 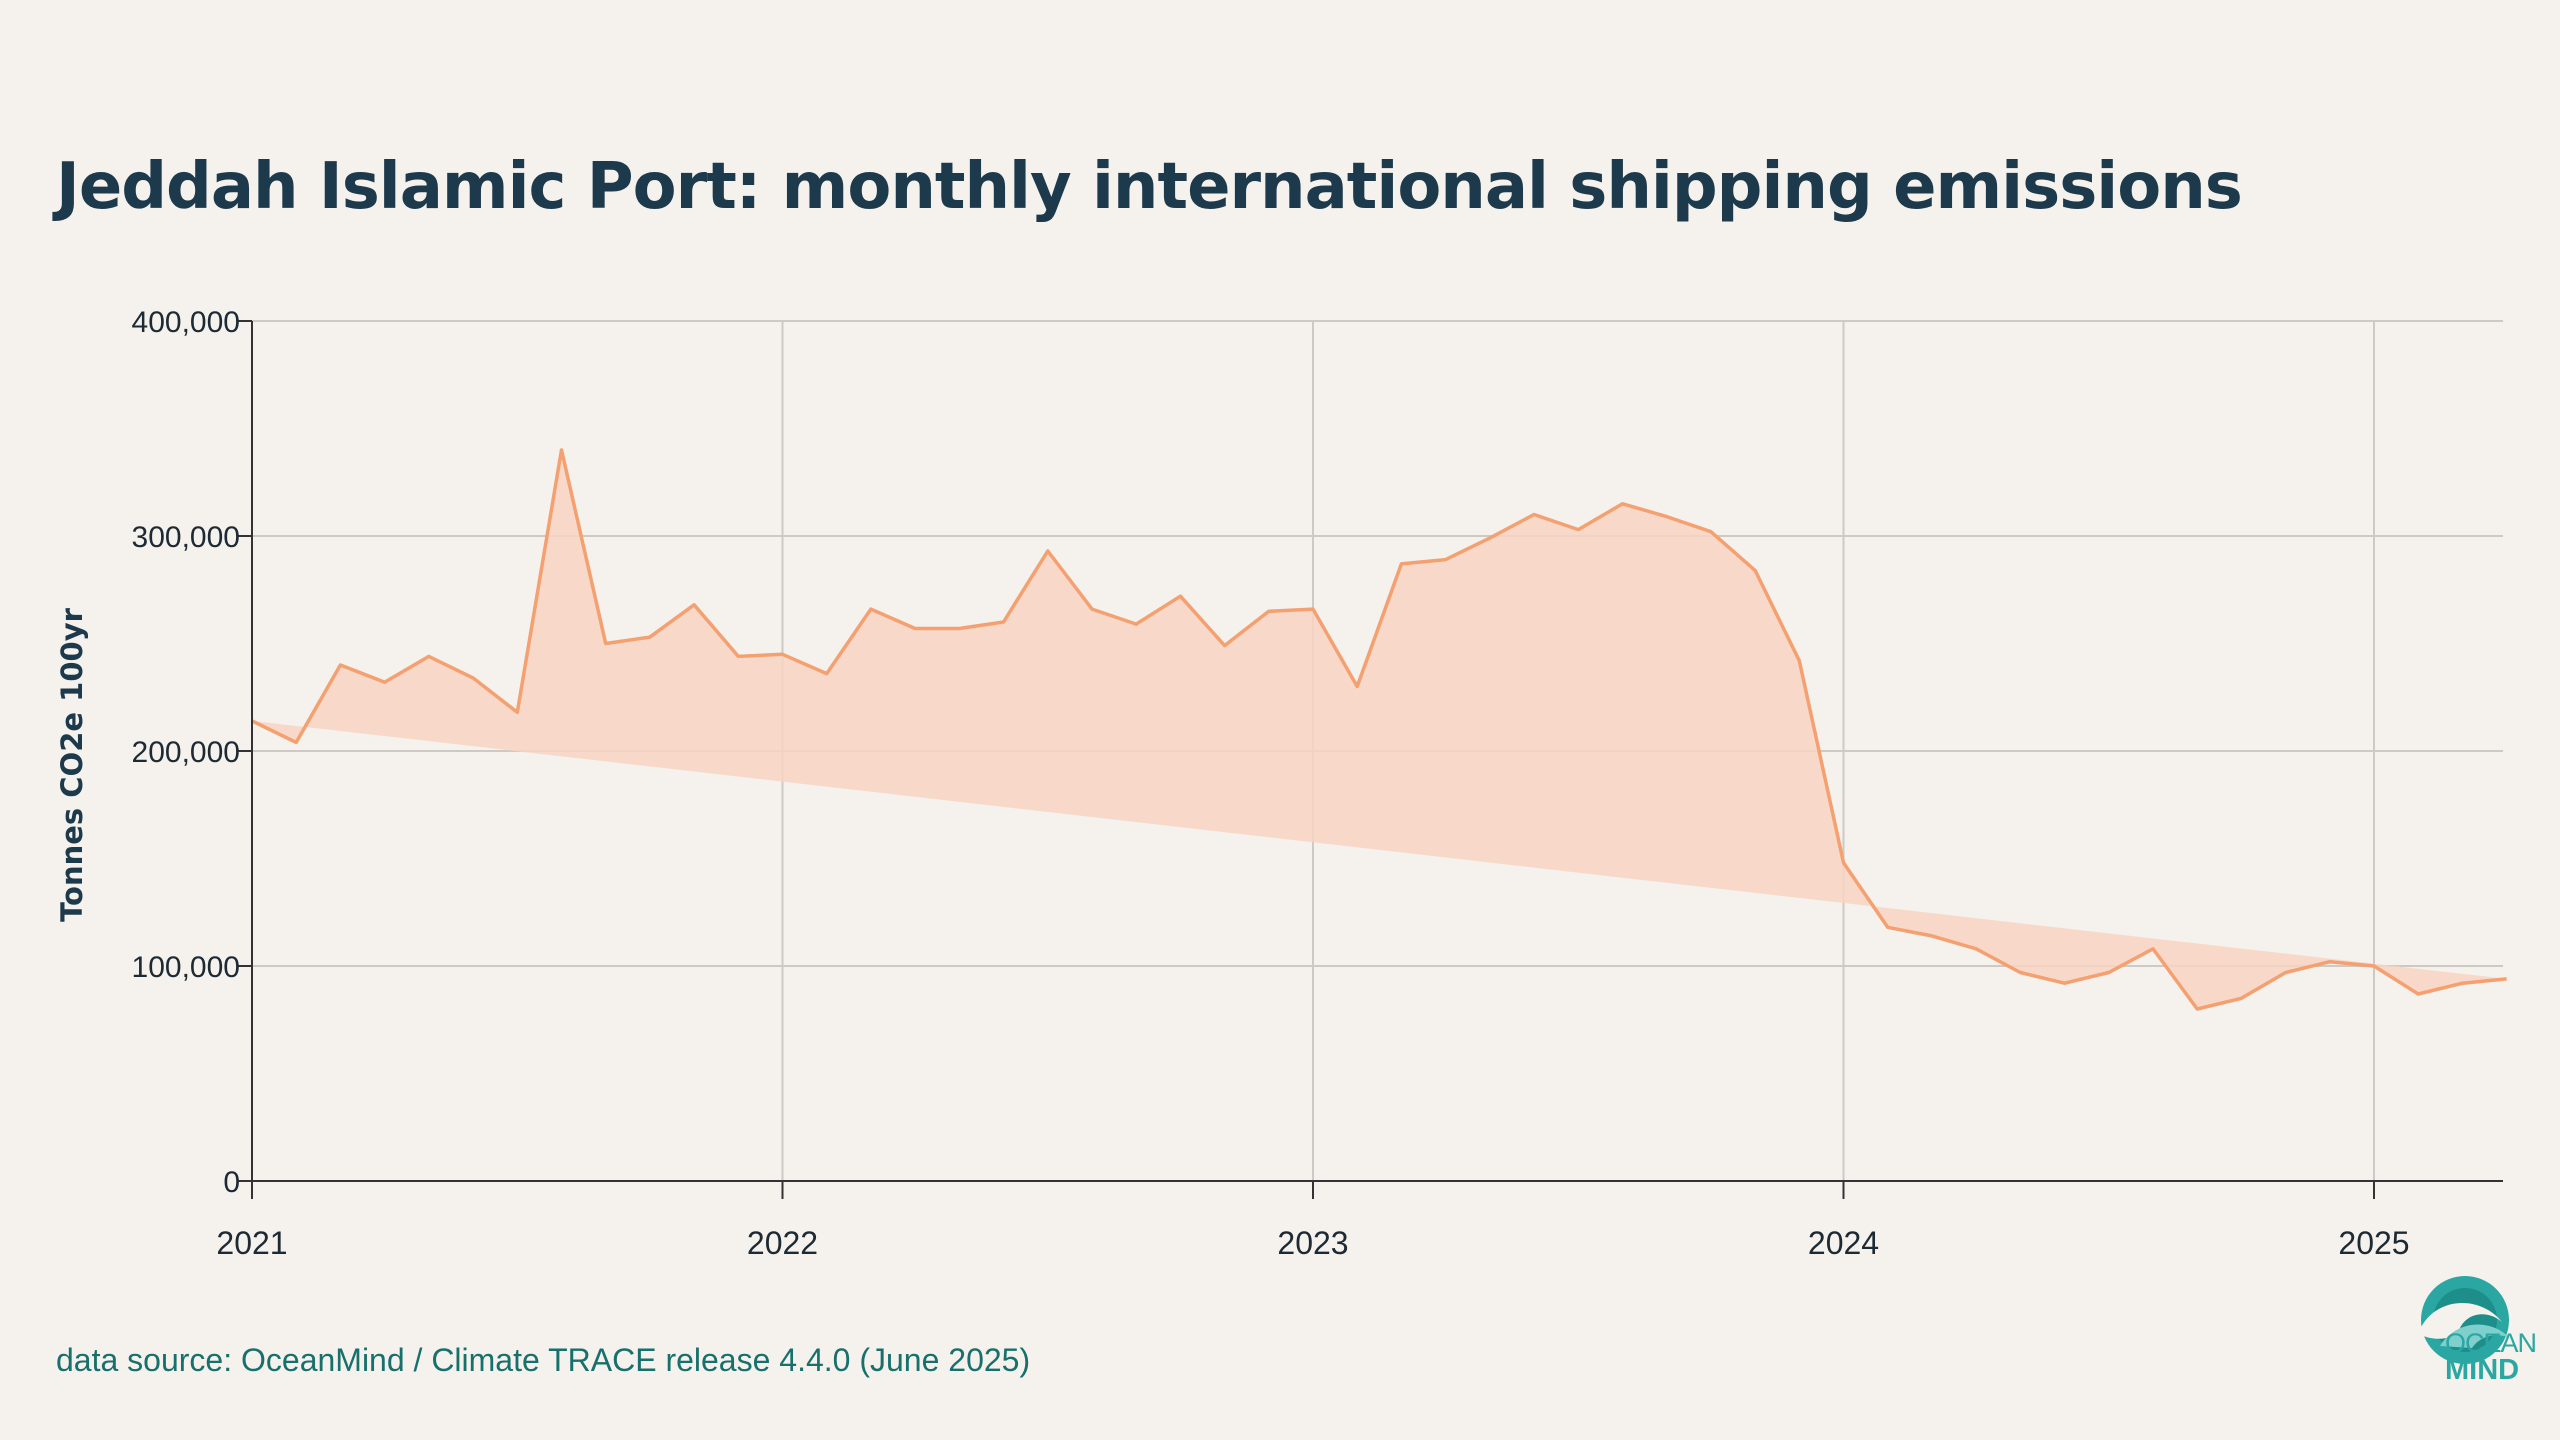 What do you see at coordinates (1843, 1243) in the screenshot?
I see `x-tick-label: 2024` at bounding box center [1843, 1243].